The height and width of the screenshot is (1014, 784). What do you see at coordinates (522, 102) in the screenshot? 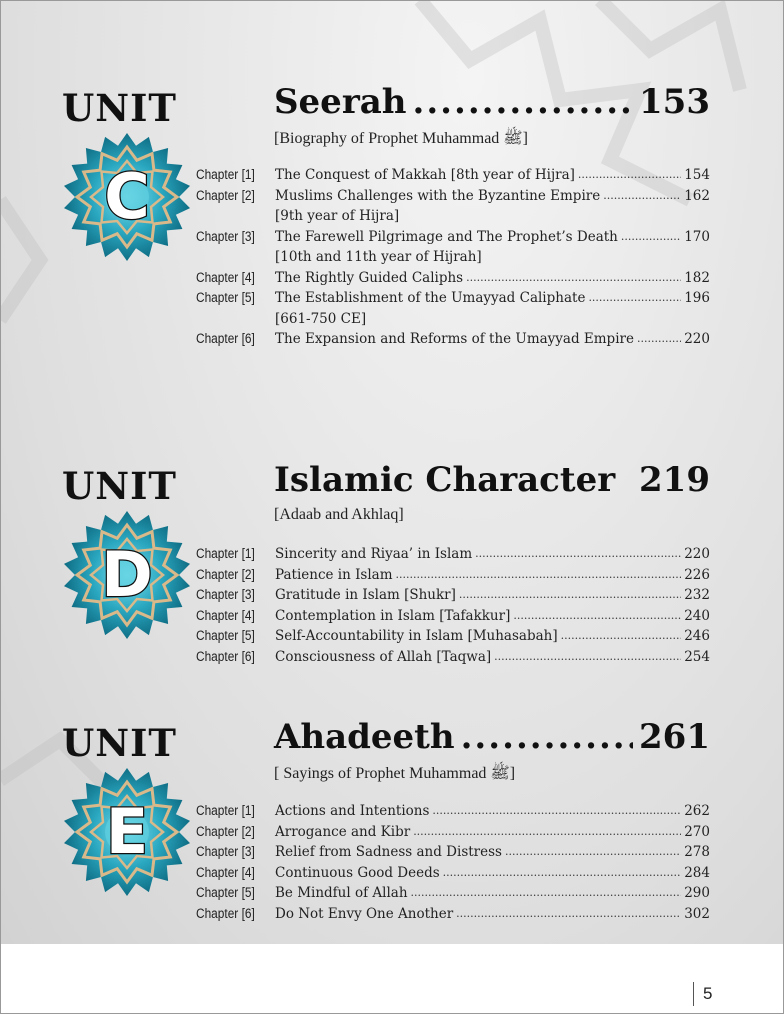
I see `title-leader` at bounding box center [522, 102].